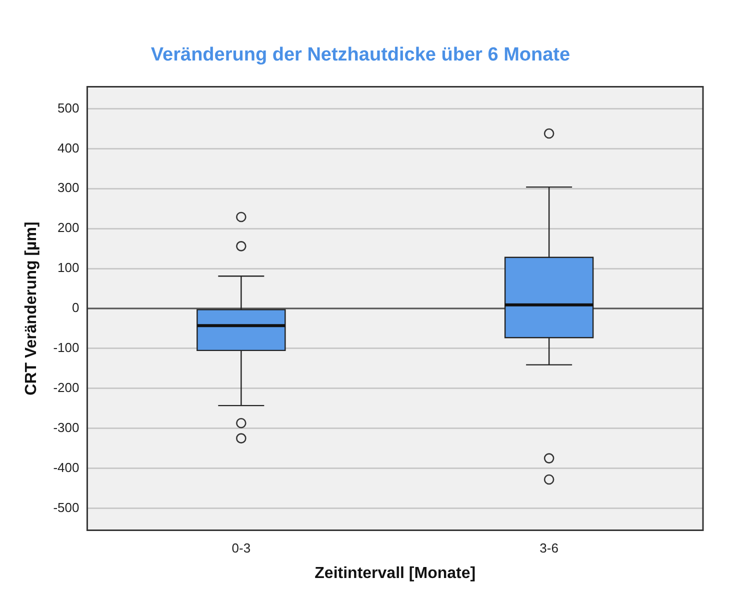 The height and width of the screenshot is (605, 731). What do you see at coordinates (241, 548) in the screenshot?
I see `x-tick-label: 0-3` at bounding box center [241, 548].